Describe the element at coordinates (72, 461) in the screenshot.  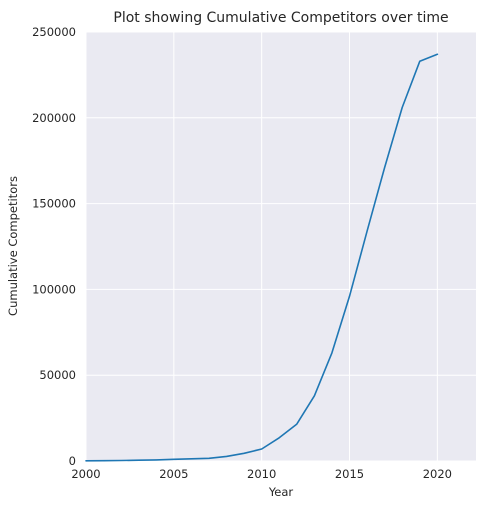
I see `y-tick-label: 0` at that location.